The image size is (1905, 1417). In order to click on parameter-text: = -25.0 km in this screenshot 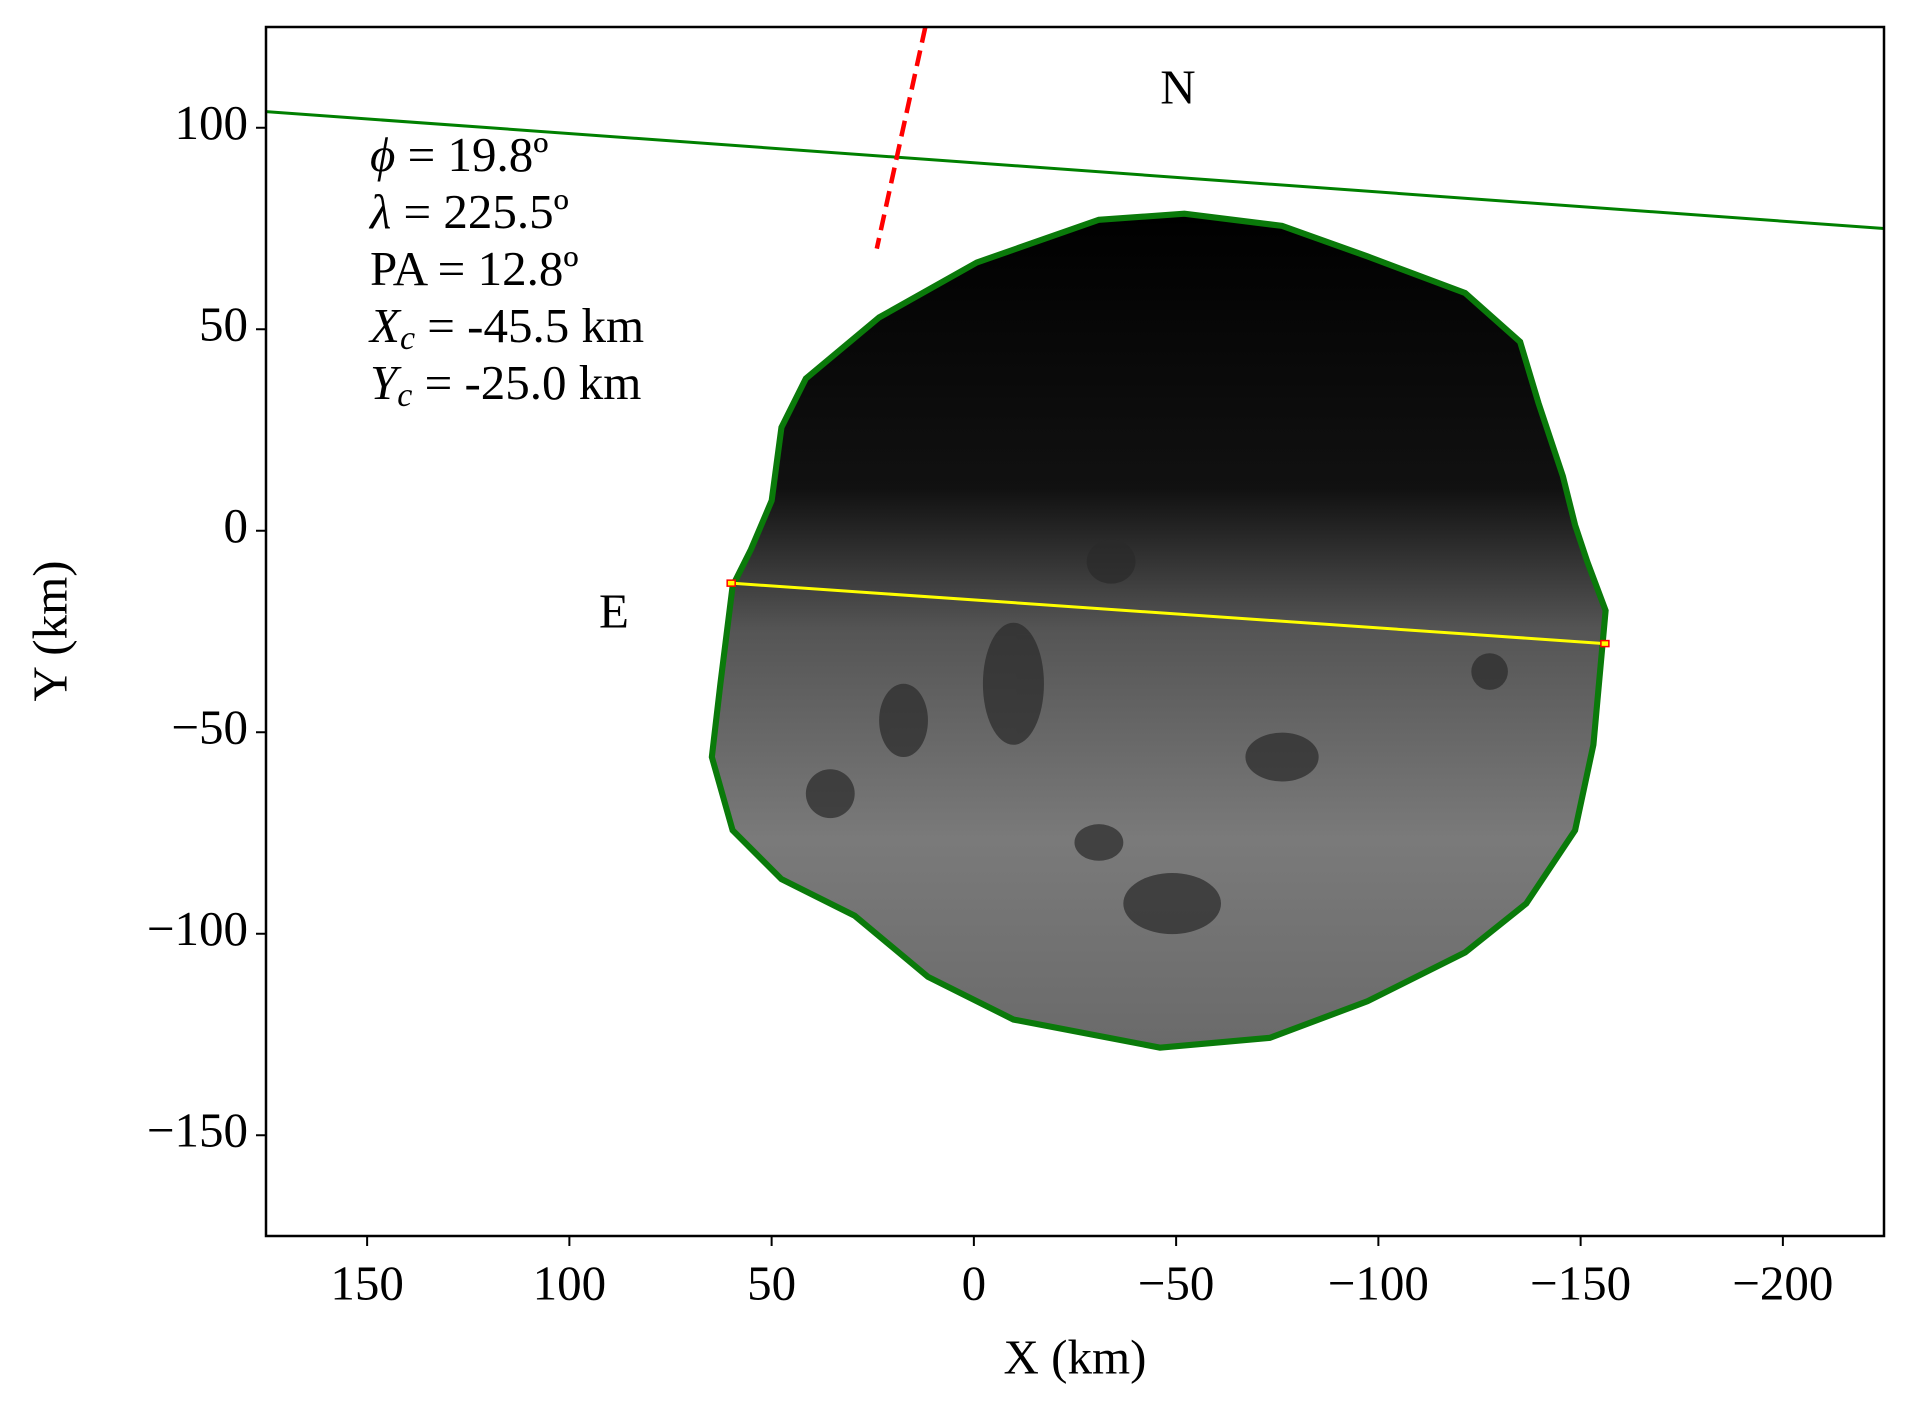, I will do `click(526, 382)`.